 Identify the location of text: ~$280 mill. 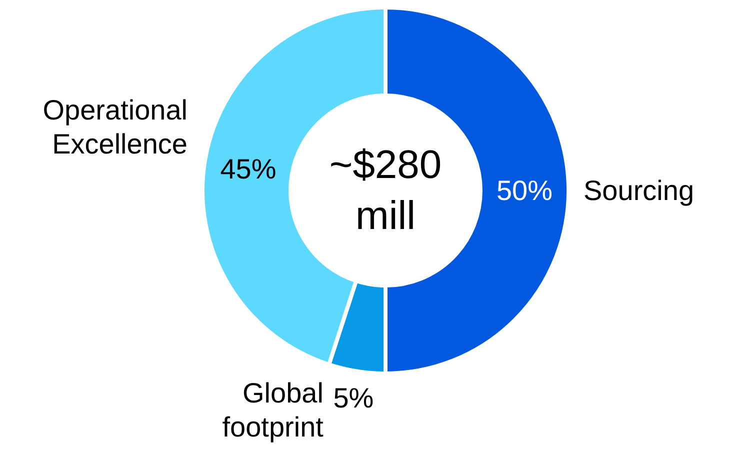
(385, 190).